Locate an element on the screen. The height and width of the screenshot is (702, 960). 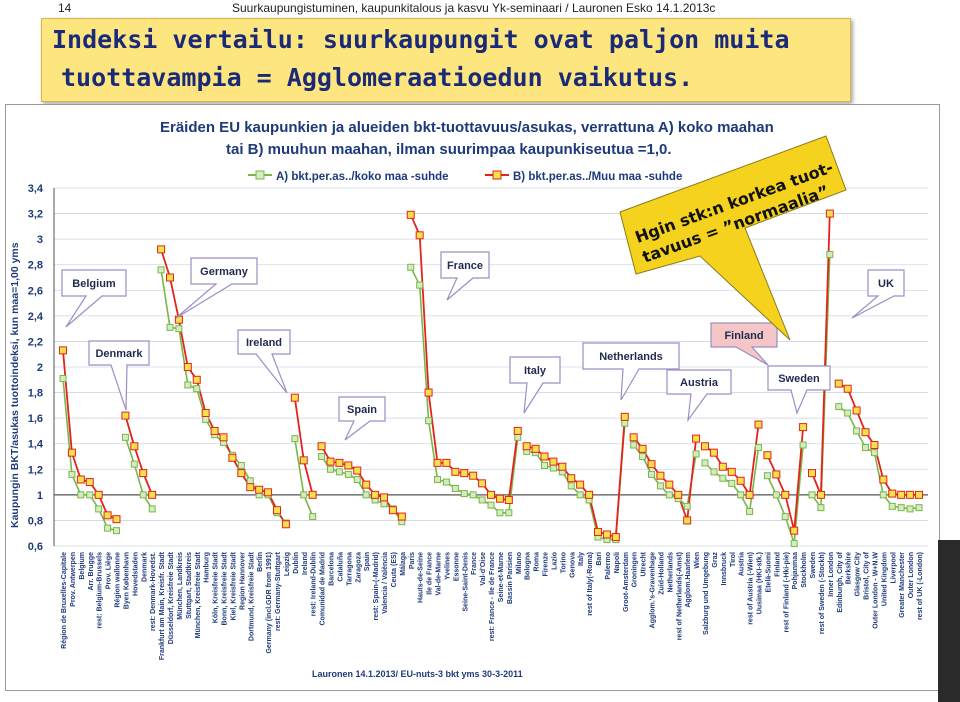
x-tick-label: Agglom.'s-Gravenhage is located at coordinates (653, 590).